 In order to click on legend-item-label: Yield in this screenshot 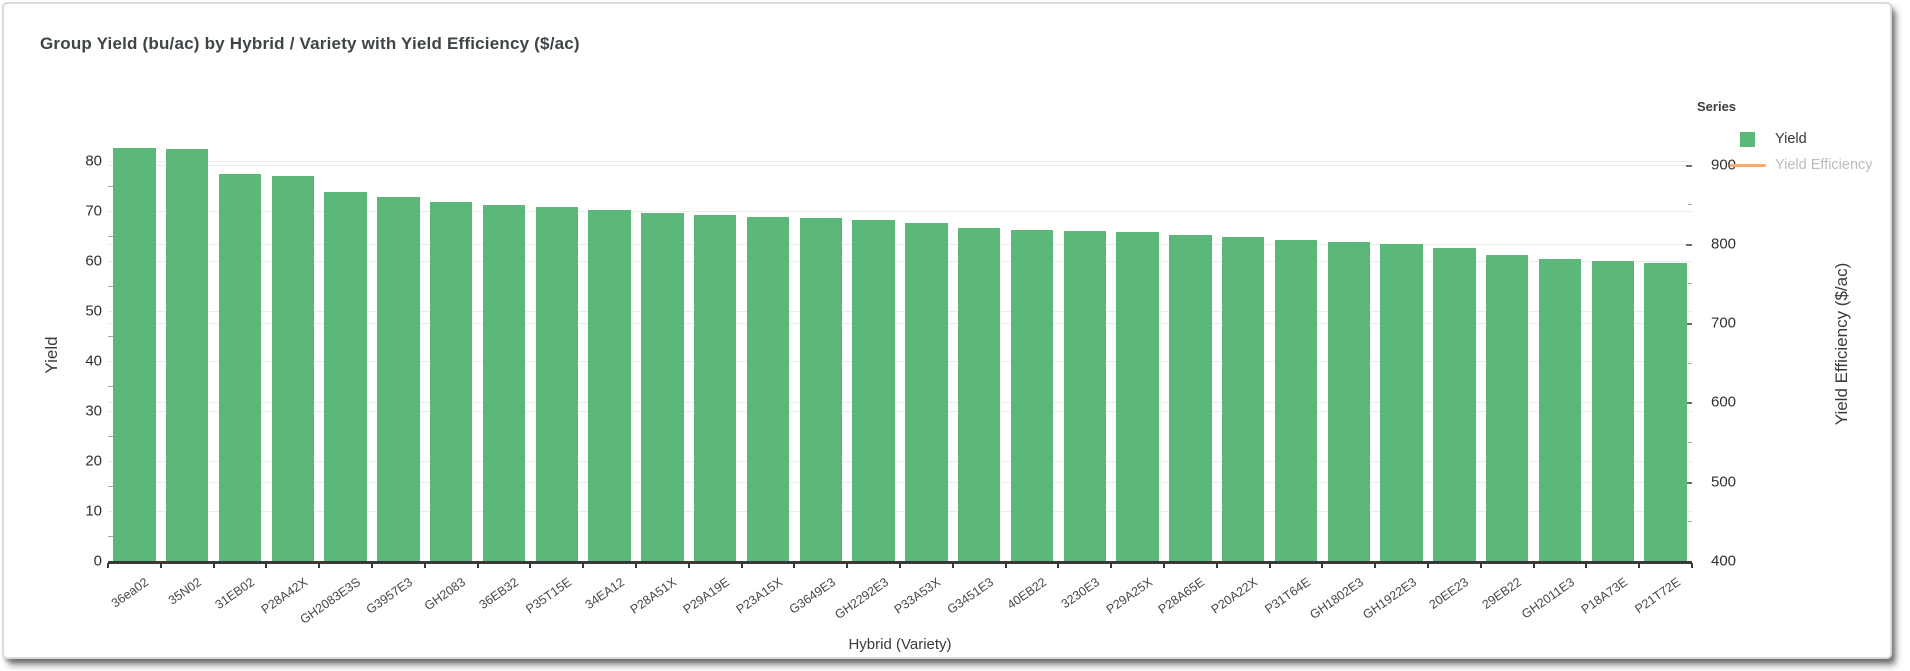, I will do `click(1791, 139)`.